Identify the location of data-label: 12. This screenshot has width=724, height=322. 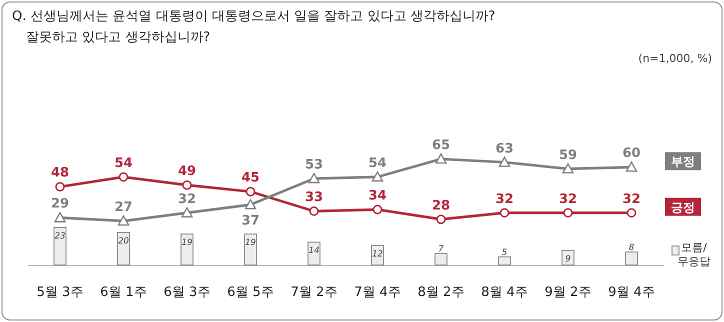
(377, 254).